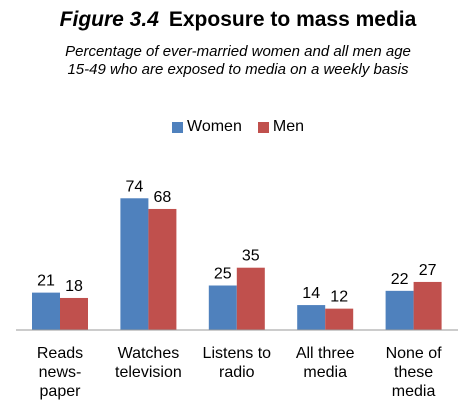 The height and width of the screenshot is (416, 476). What do you see at coordinates (148, 353) in the screenshot?
I see `category-label-line: Watches` at bounding box center [148, 353].